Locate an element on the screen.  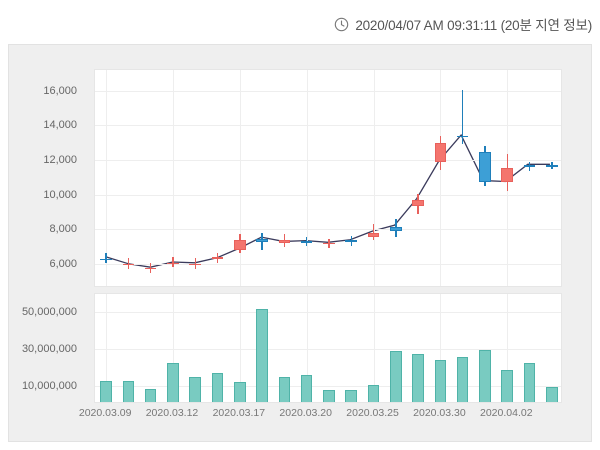
date-tick-label: 2020.04.02 is located at coordinates (506, 413).